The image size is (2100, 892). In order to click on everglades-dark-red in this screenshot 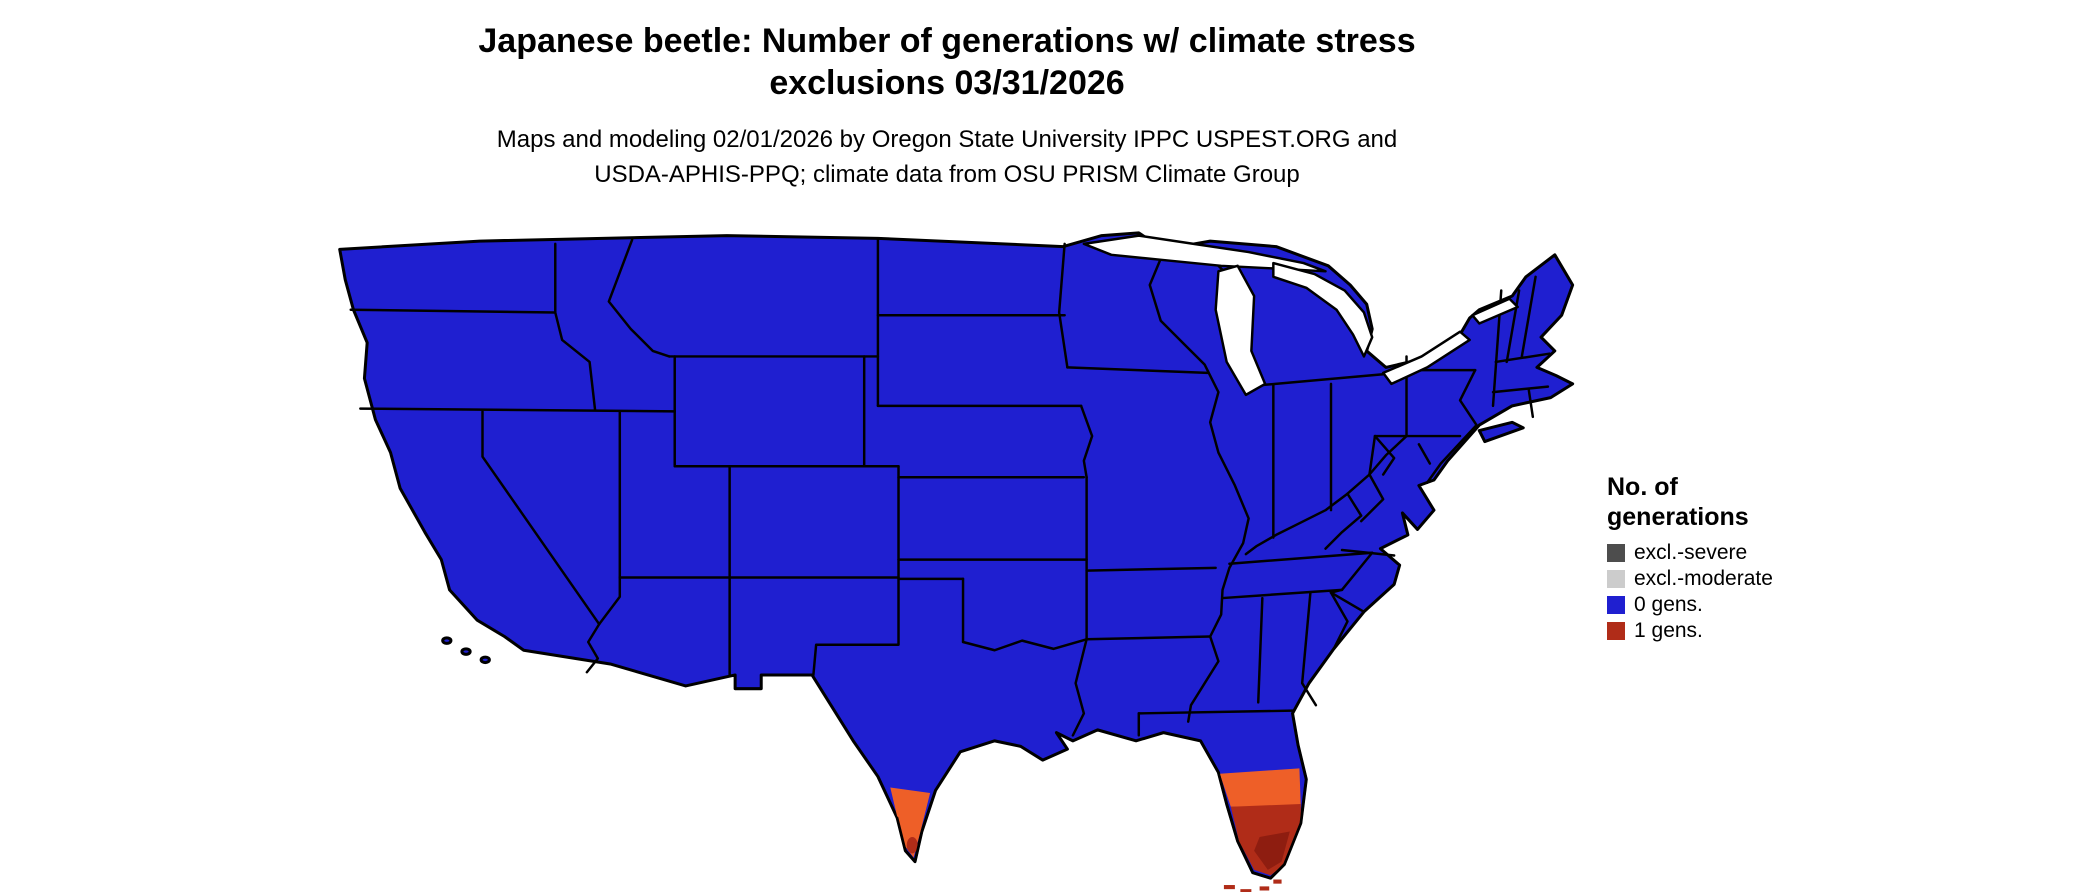, I will do `click(1272, 850)`.